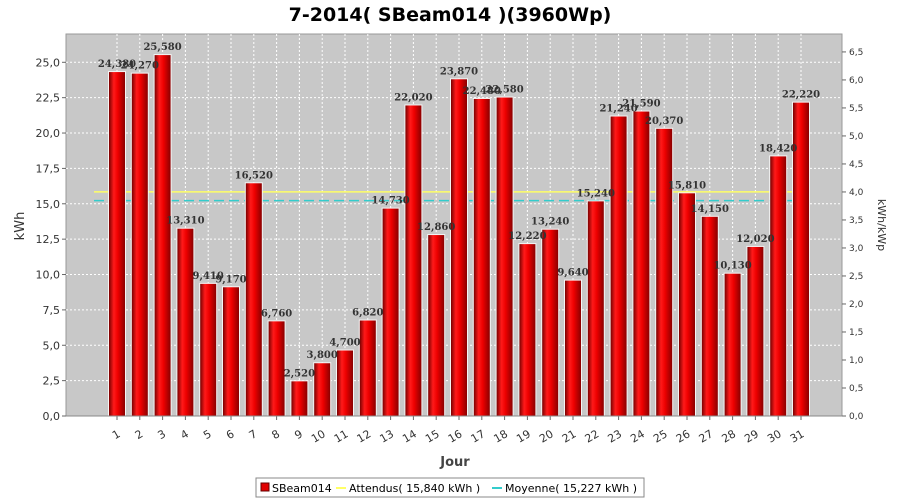  I want to click on right-tick-label: 3,5, so click(856, 221).